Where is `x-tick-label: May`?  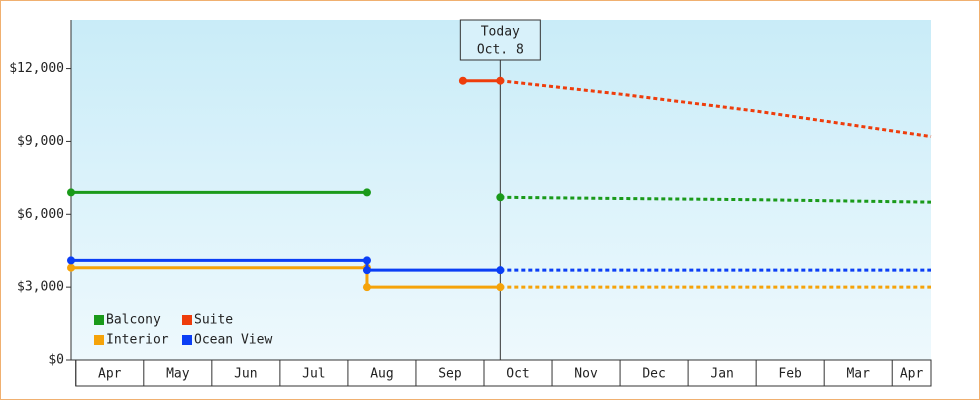
x-tick-label: May is located at coordinates (178, 374).